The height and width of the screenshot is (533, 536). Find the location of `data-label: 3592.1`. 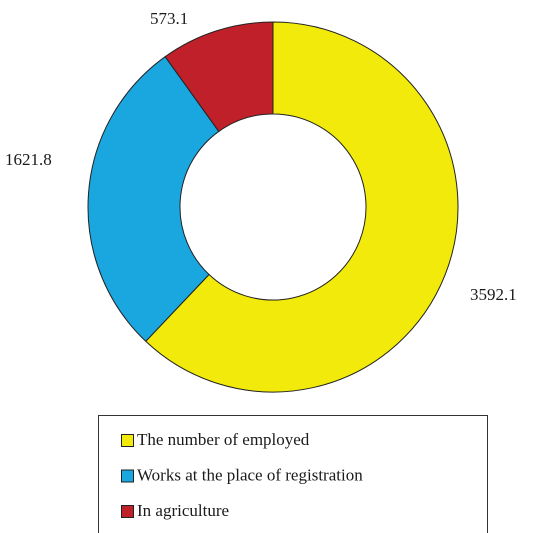

data-label: 3592.1 is located at coordinates (493, 294).